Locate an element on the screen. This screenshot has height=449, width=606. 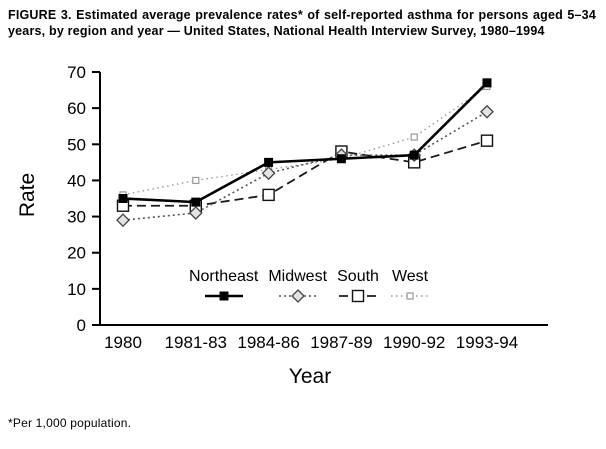
legend-marker-south-icon is located at coordinates (358, 296).